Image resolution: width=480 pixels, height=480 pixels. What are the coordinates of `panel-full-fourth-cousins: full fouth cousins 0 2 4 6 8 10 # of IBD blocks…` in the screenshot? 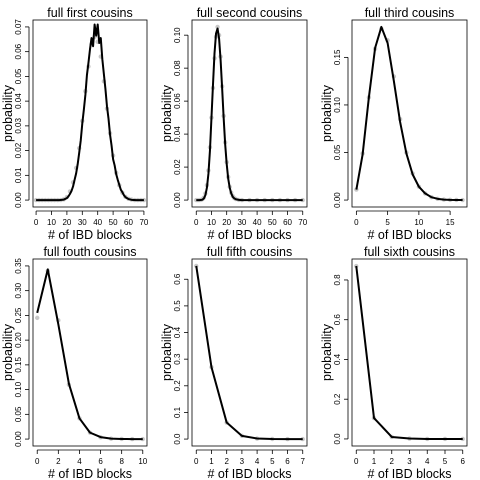 It's located at (74, 362).